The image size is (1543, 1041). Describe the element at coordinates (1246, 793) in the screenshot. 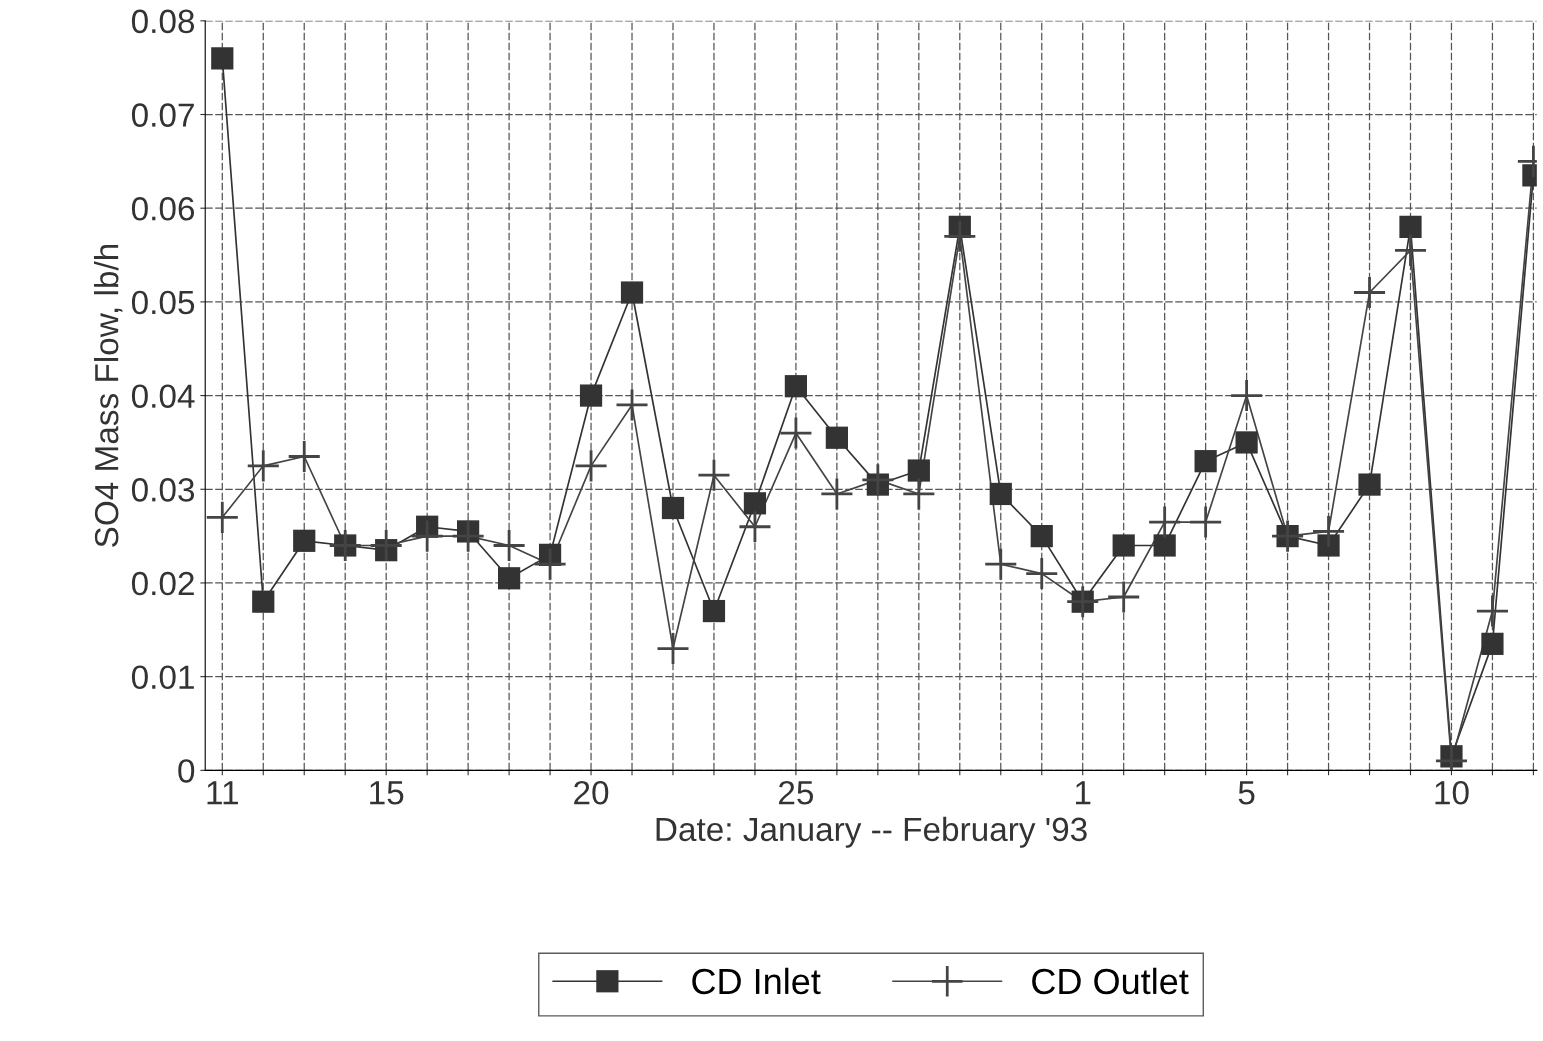

I see `x-tick-label: 5` at that location.